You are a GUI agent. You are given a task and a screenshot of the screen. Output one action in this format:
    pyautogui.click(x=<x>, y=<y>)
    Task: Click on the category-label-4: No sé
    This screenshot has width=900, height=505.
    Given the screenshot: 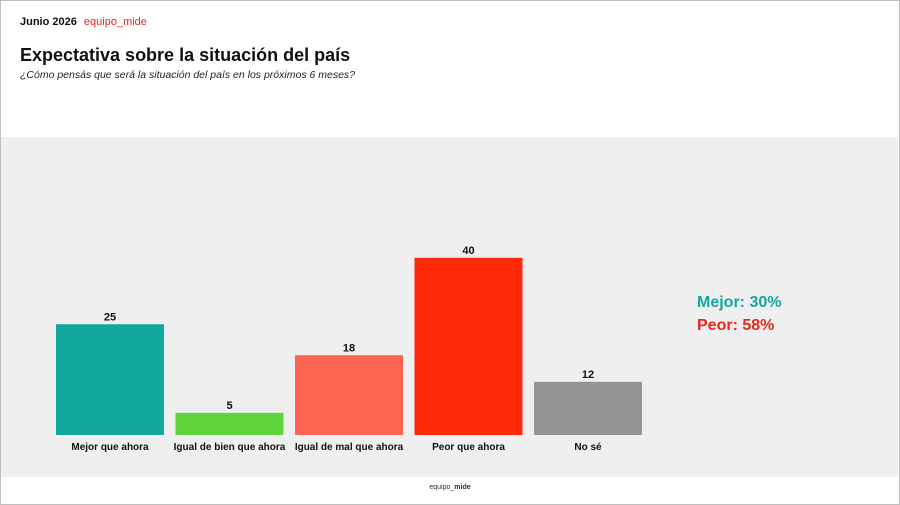 What is the action you would take?
    pyautogui.click(x=588, y=447)
    